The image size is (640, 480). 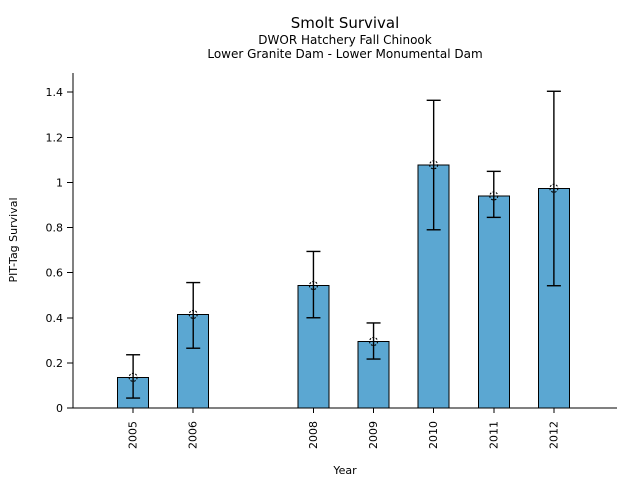 I want to click on x-tick-label-2010: 2010, so click(x=433, y=435).